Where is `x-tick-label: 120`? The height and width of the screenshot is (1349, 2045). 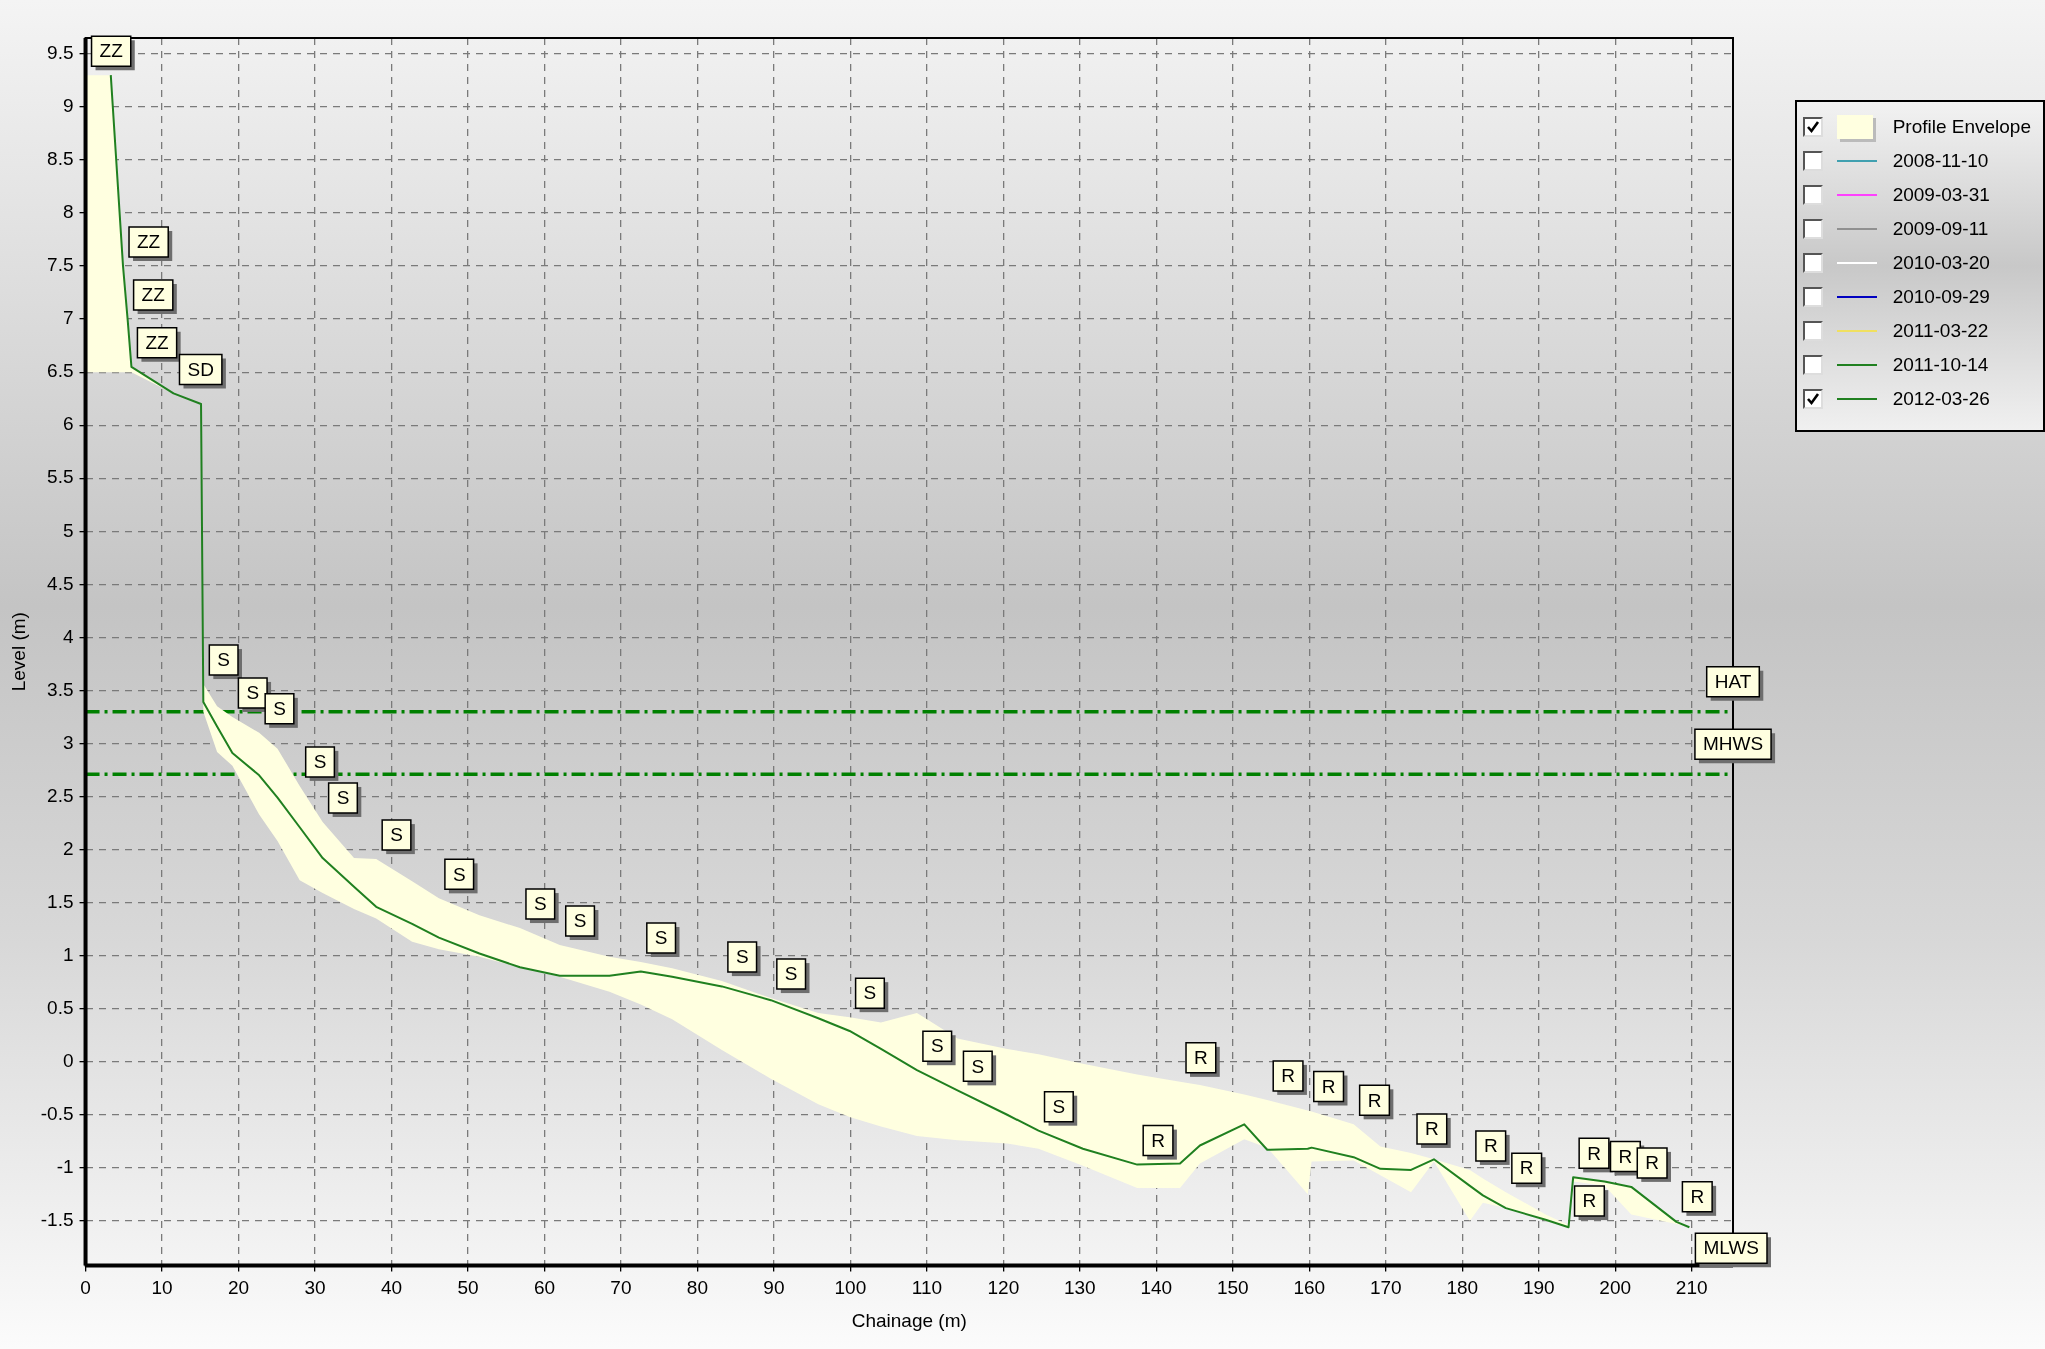
x-tick-label: 120 is located at coordinates (1003, 1288).